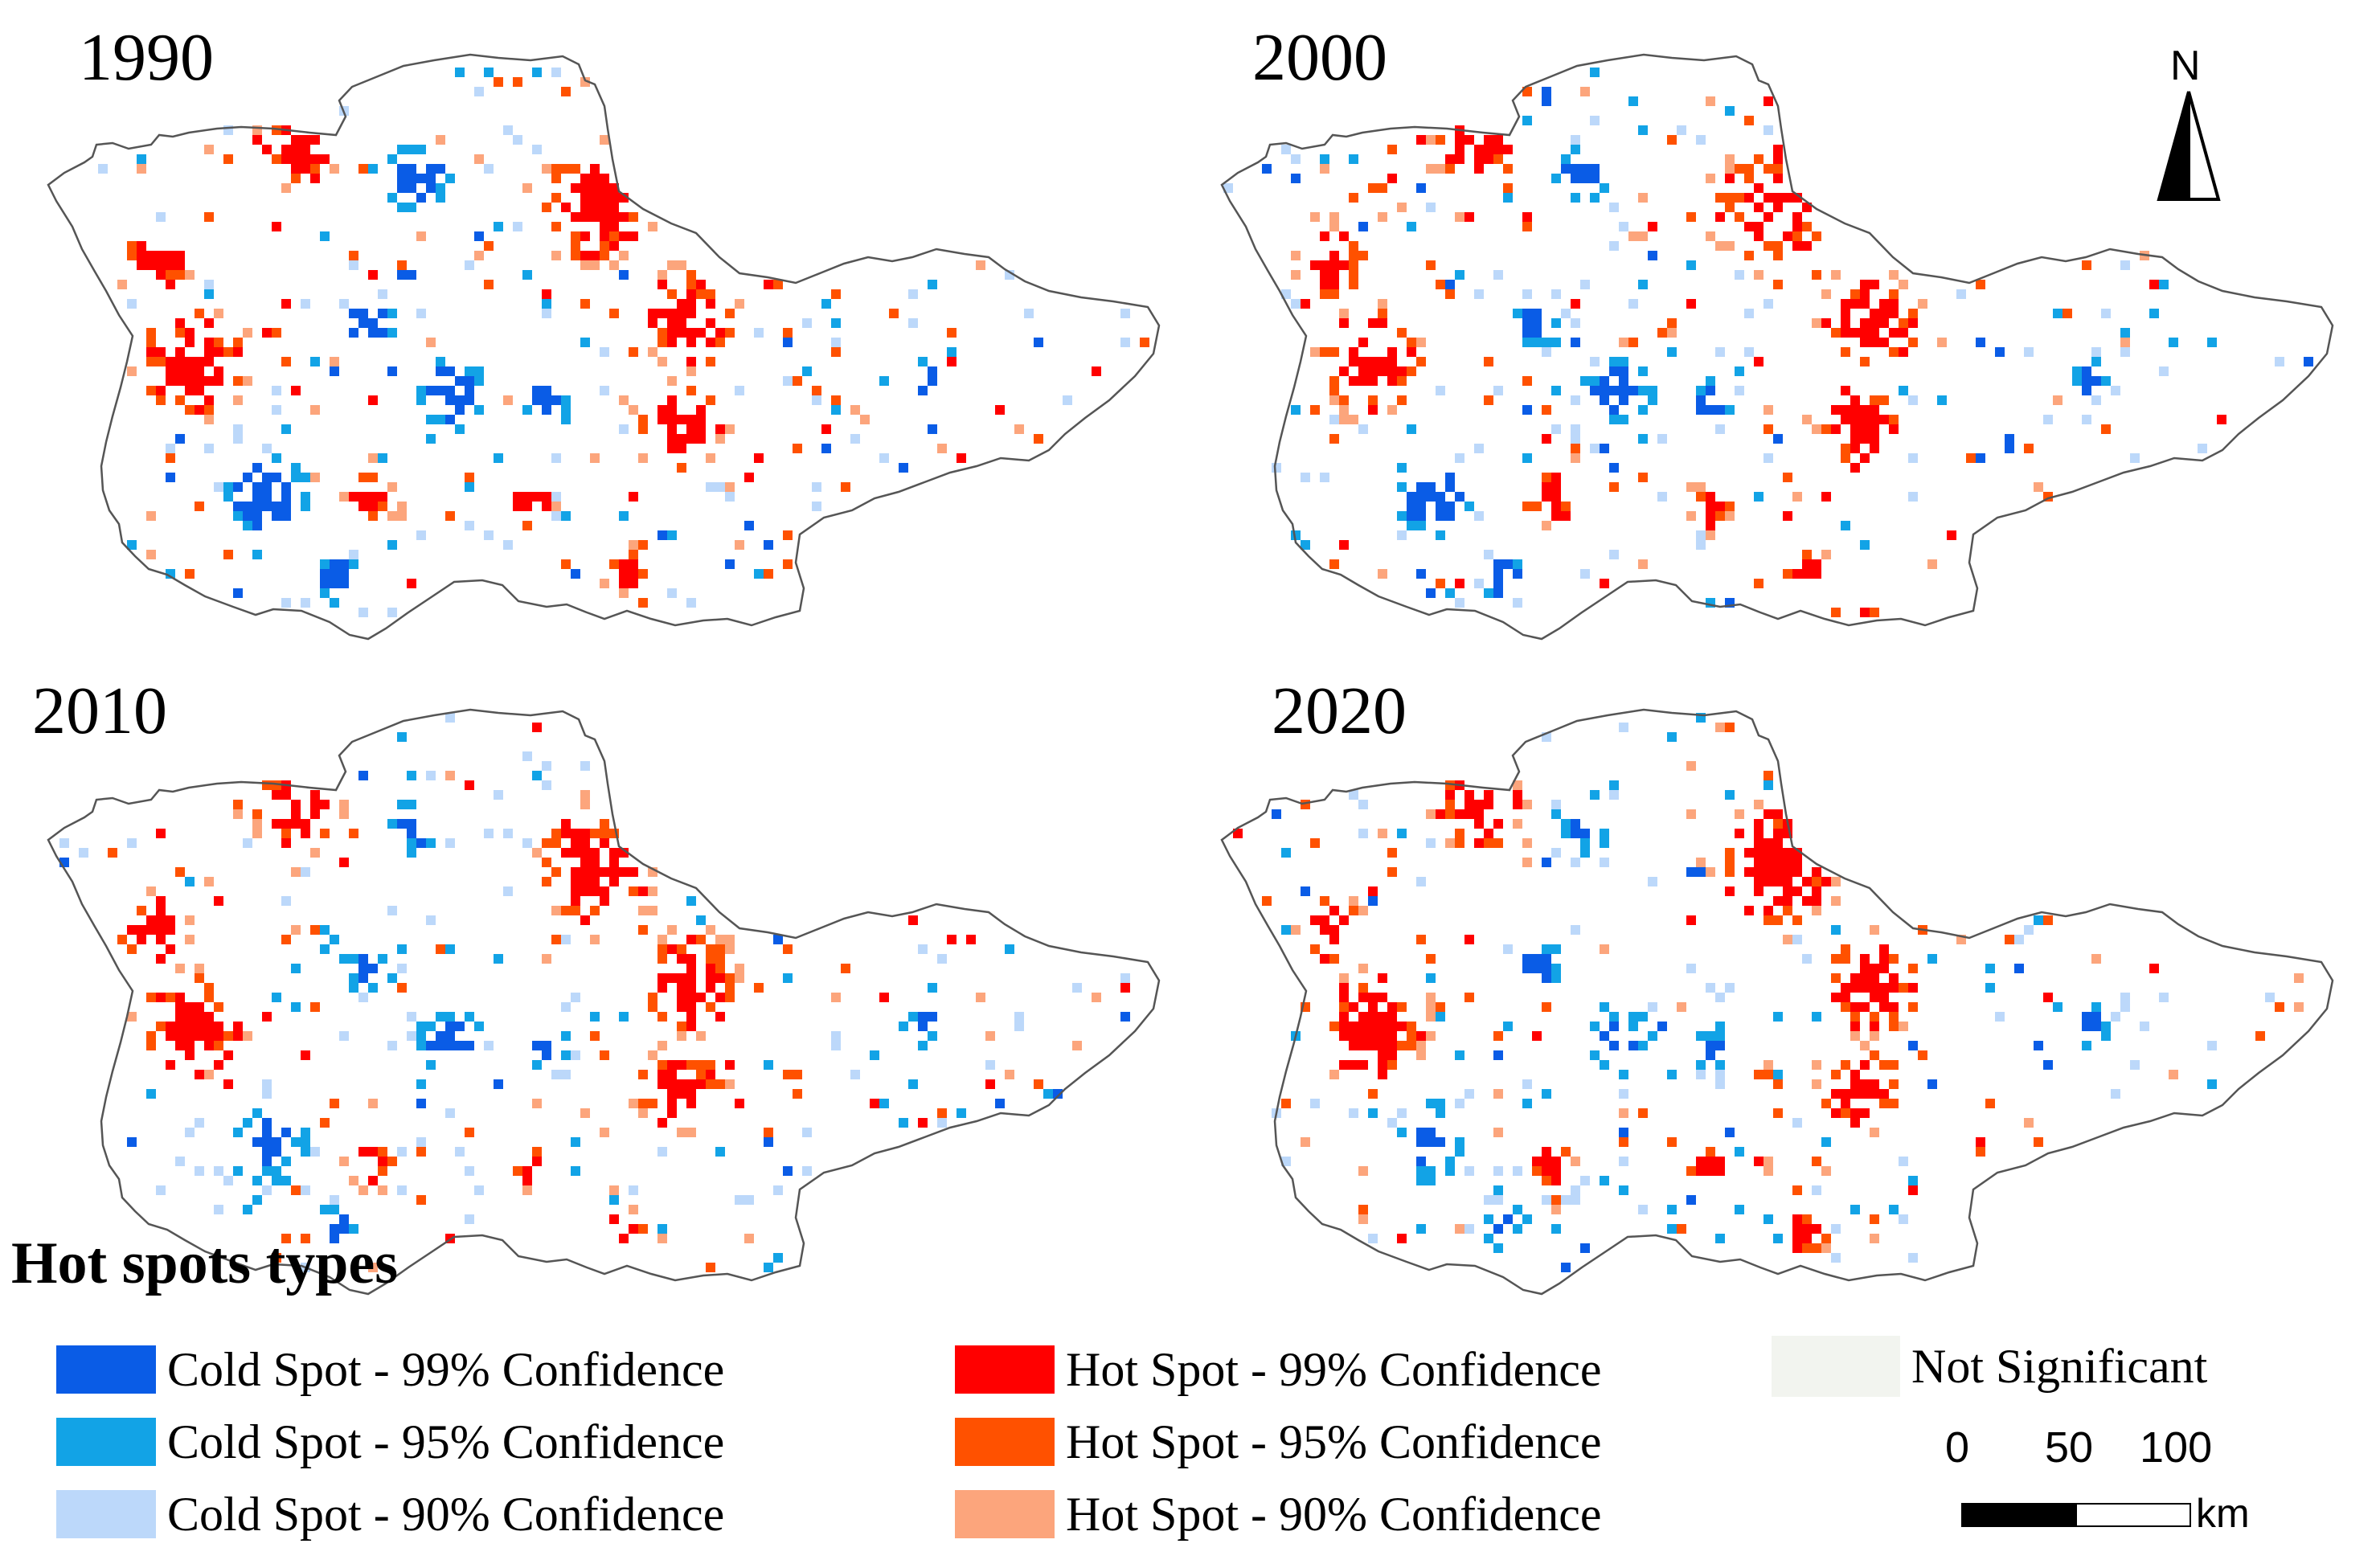  Describe the element at coordinates (205, 1263) in the screenshot. I see `legend-title: Hot spots types` at that location.